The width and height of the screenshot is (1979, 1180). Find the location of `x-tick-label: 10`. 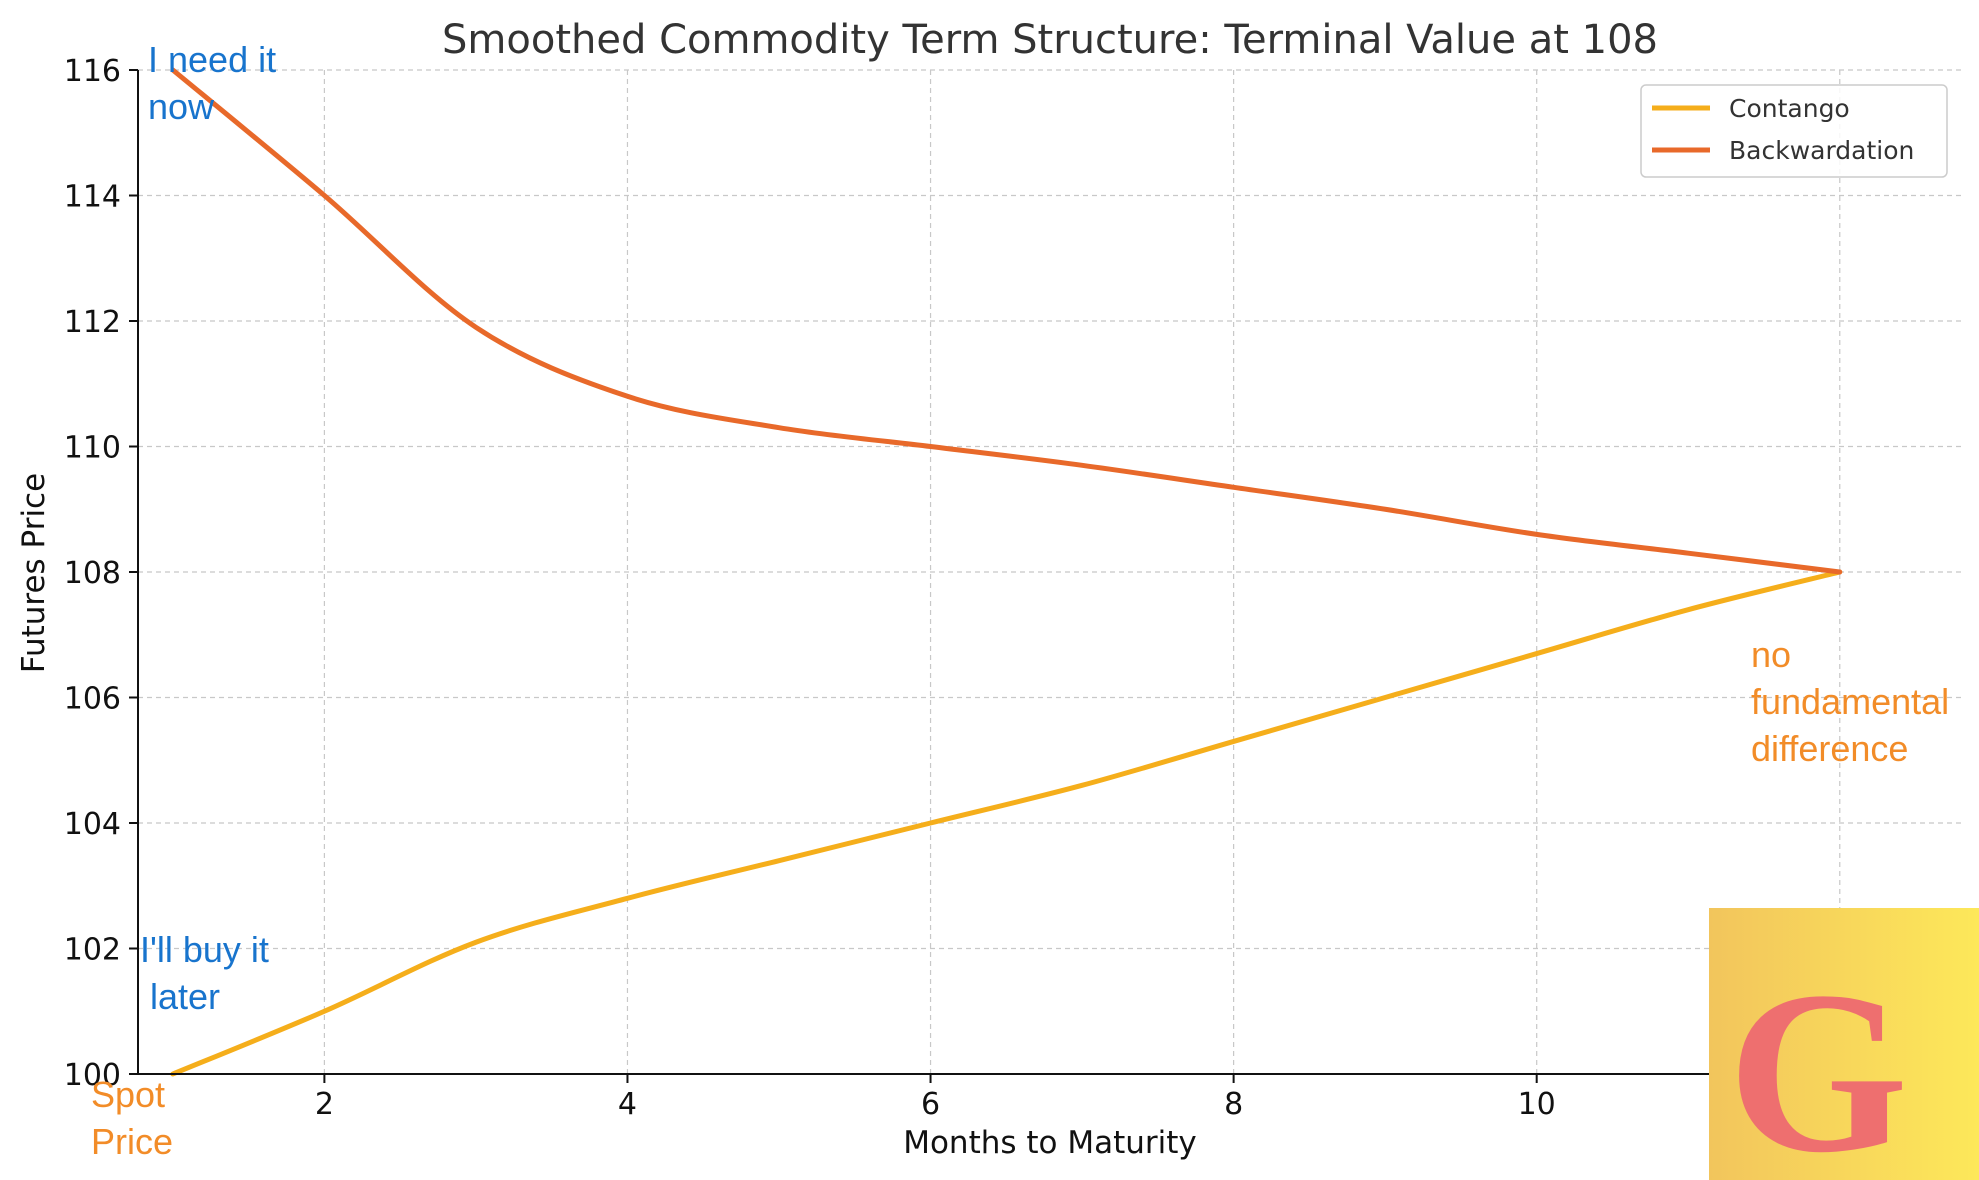

x-tick-label: 10 is located at coordinates (1537, 1104).